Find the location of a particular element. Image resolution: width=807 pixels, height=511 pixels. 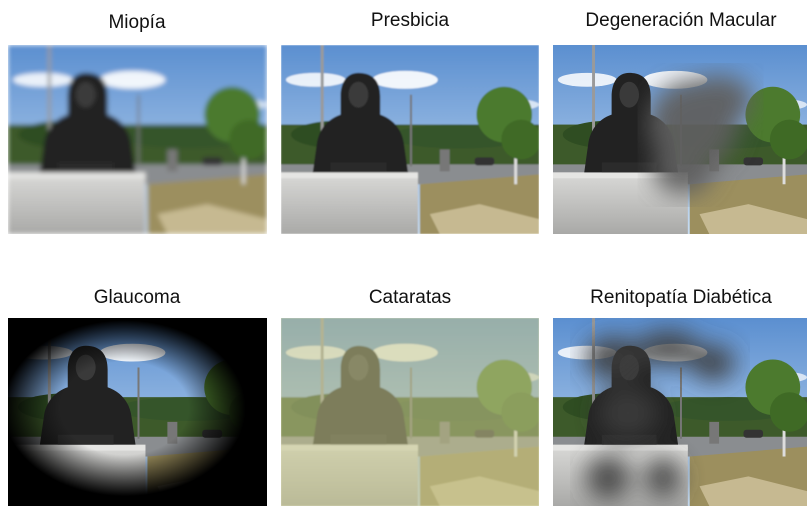

panel-label: Degeneración Macular is located at coordinates (681, 20).